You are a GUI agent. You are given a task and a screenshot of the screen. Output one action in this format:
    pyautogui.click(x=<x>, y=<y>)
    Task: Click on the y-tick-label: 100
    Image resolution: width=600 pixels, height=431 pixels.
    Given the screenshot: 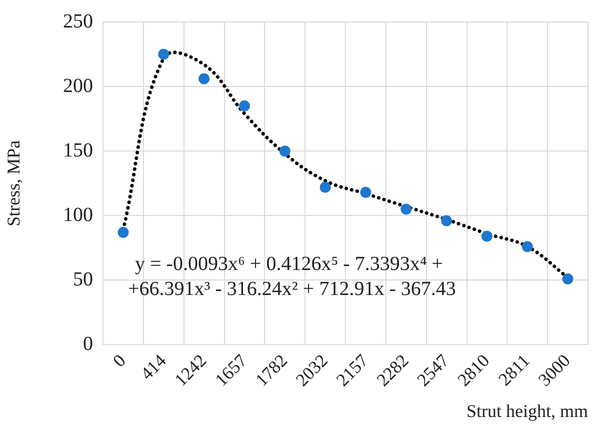 What is the action you would take?
    pyautogui.click(x=78, y=215)
    